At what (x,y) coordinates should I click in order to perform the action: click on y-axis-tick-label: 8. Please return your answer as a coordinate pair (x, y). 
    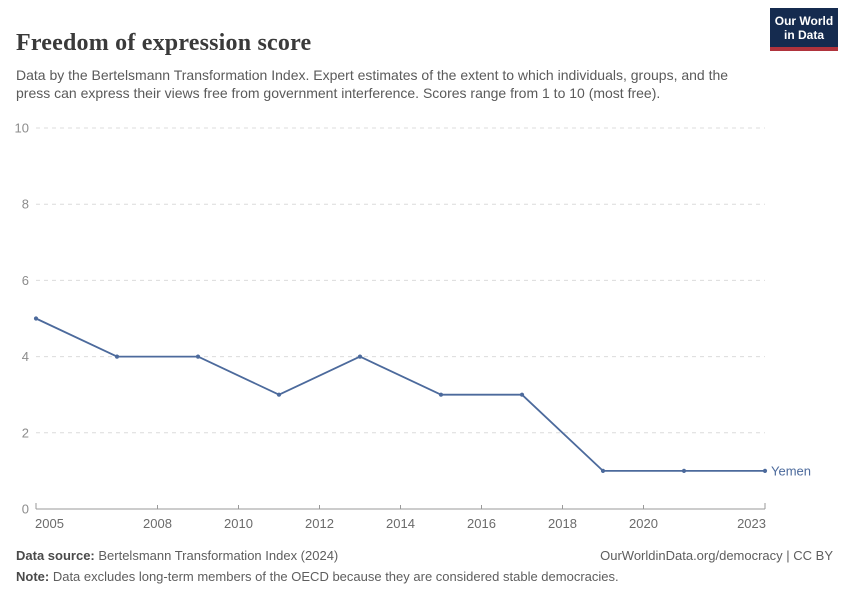
    Looking at the image, I should click on (25, 204).